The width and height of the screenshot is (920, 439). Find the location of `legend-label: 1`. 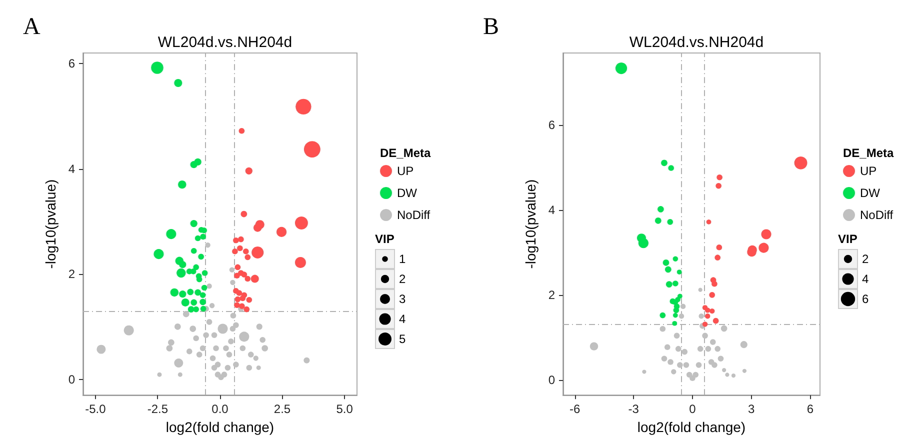

legend-label: 1 is located at coordinates (402, 259).